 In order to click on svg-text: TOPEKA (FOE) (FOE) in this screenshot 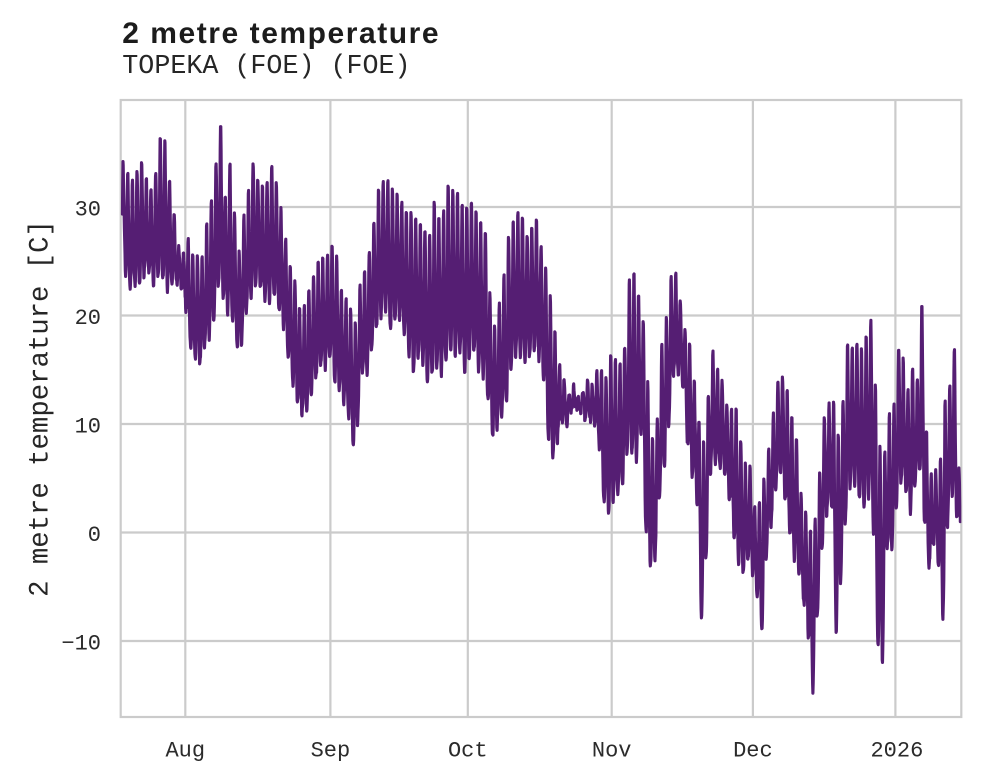, I will do `click(266, 67)`.